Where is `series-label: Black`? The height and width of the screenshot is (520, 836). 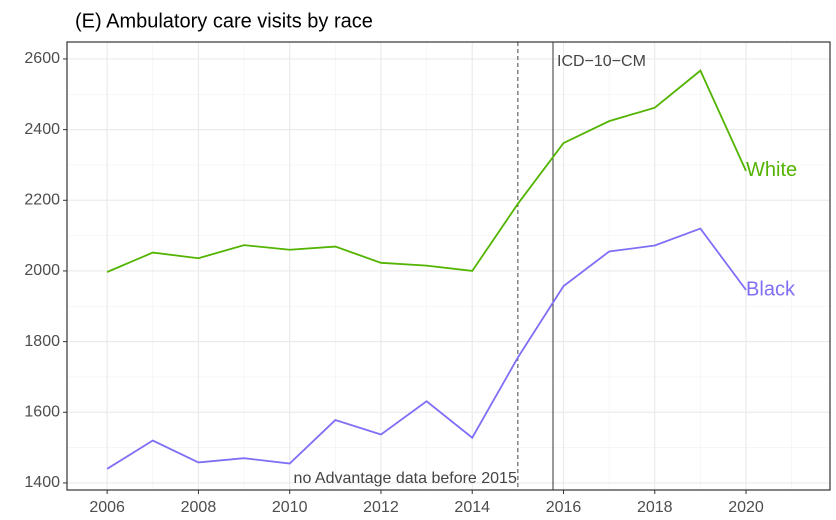
series-label: Black is located at coordinates (771, 289).